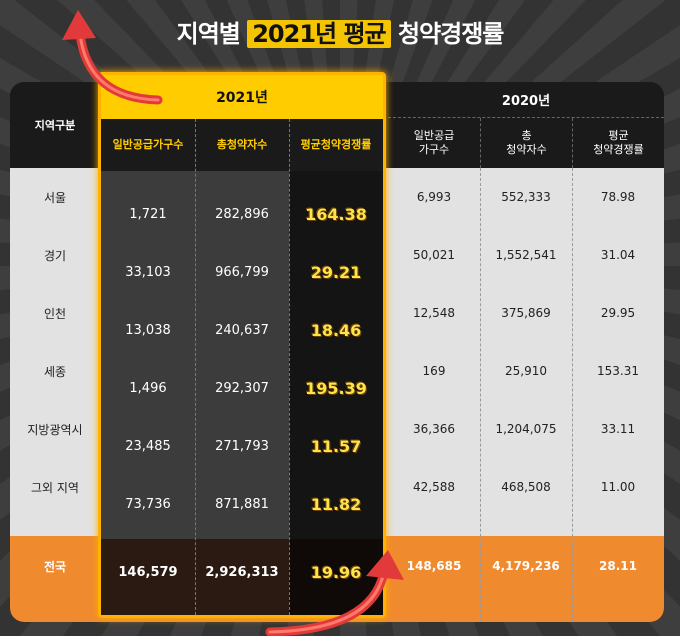  What do you see at coordinates (242, 272) in the screenshot?
I see `y21-applicants-cell: 966,799` at bounding box center [242, 272].